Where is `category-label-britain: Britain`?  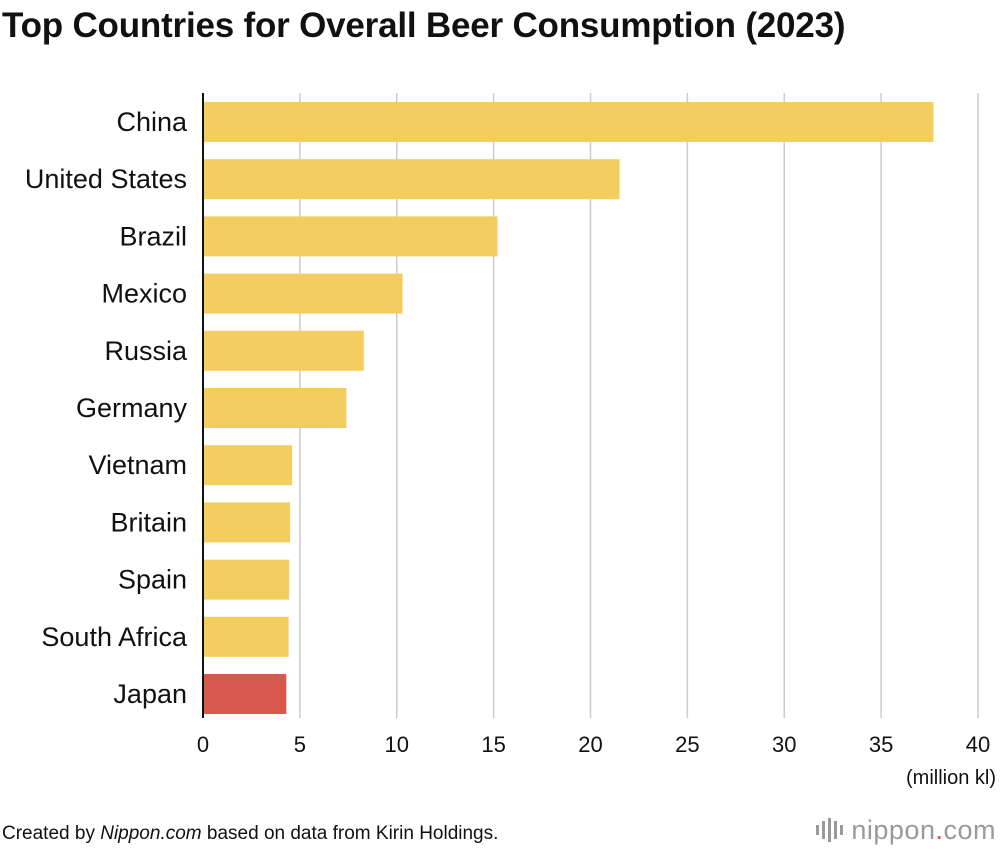
category-label-britain: Britain is located at coordinates (148, 522).